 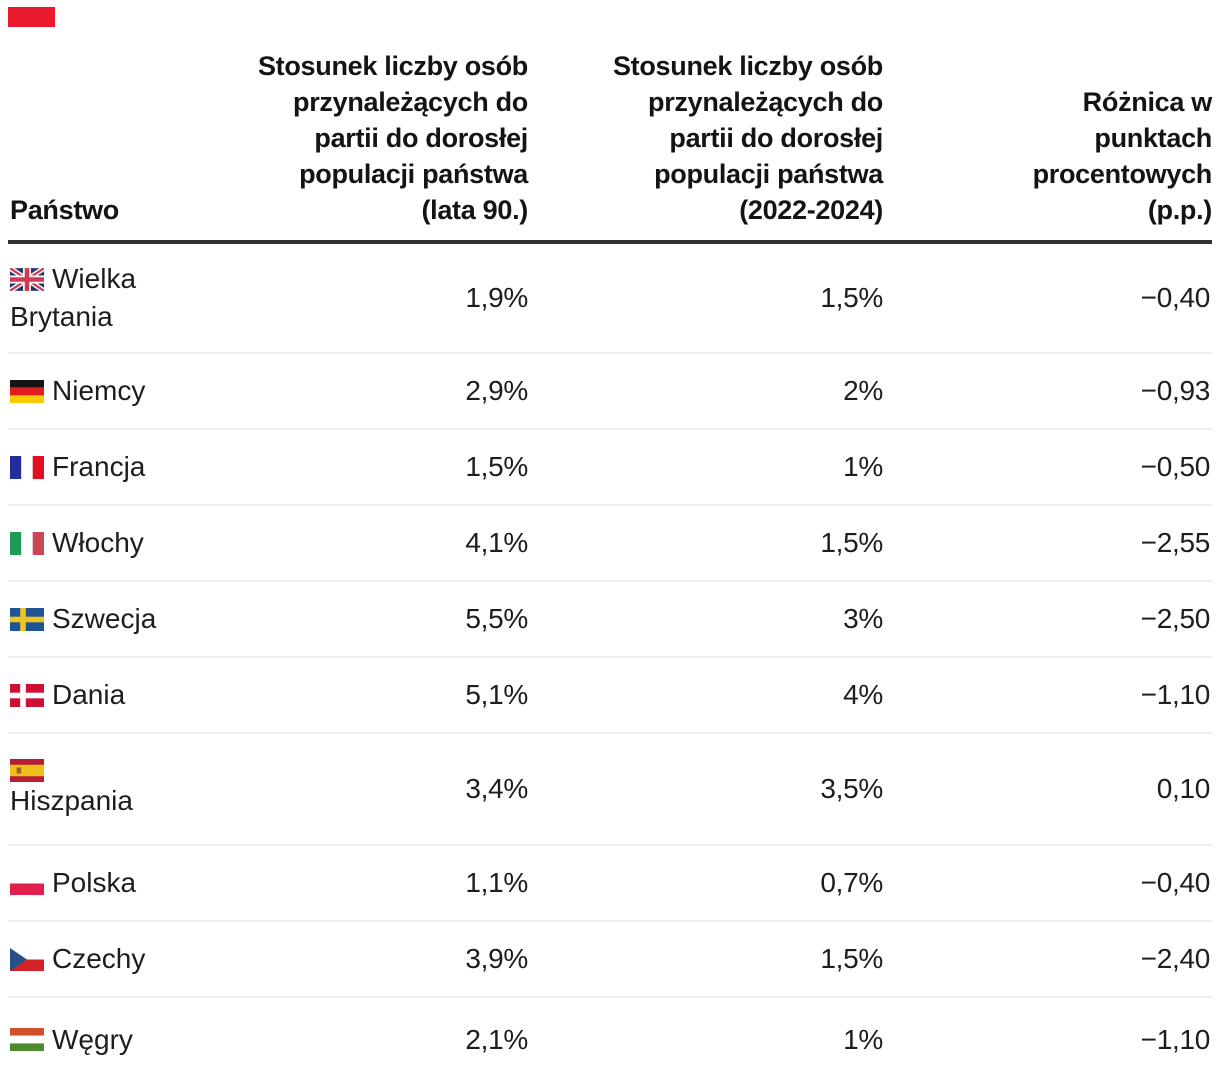 I want to click on column-header-diff-pp-line: procentowych, so click(x=1122, y=174).